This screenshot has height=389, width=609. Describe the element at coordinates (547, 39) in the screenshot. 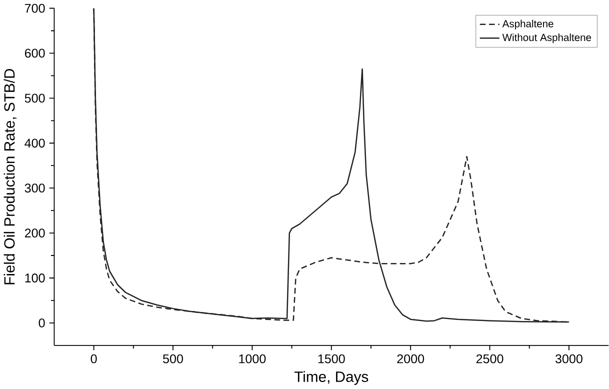

I see `legend-label: Without Asphaltene` at that location.